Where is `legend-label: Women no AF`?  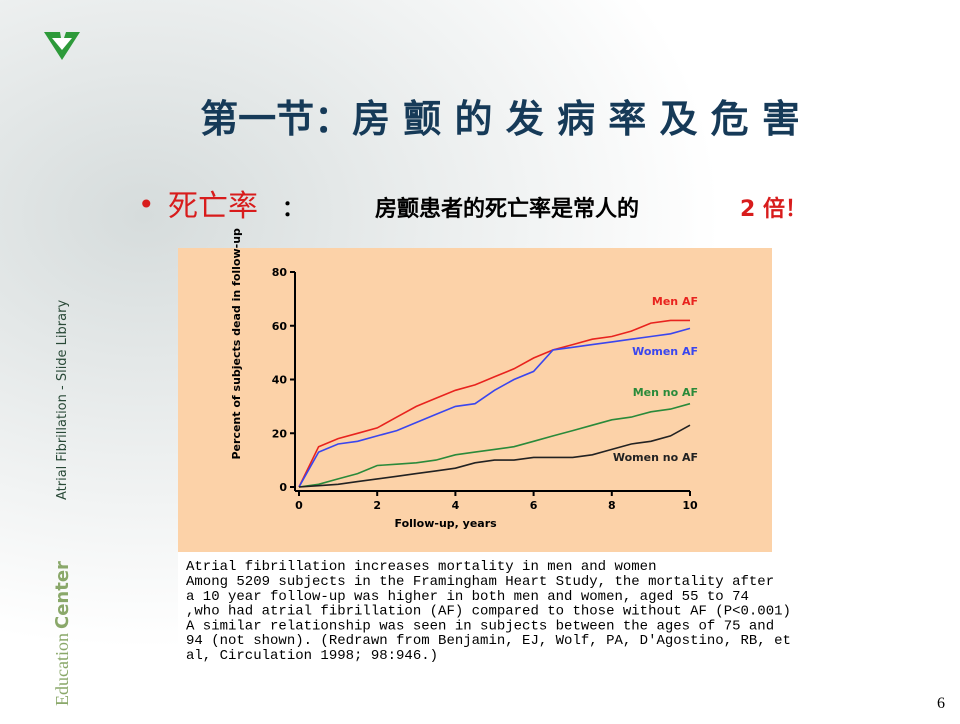 legend-label: Women no AF is located at coordinates (655, 457).